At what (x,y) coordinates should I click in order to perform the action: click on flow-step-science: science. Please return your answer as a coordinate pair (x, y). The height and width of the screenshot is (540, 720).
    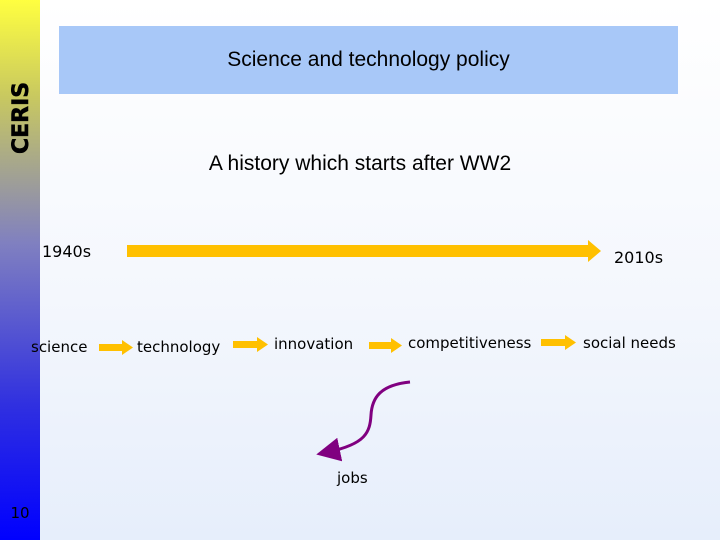
    Looking at the image, I should click on (59, 347).